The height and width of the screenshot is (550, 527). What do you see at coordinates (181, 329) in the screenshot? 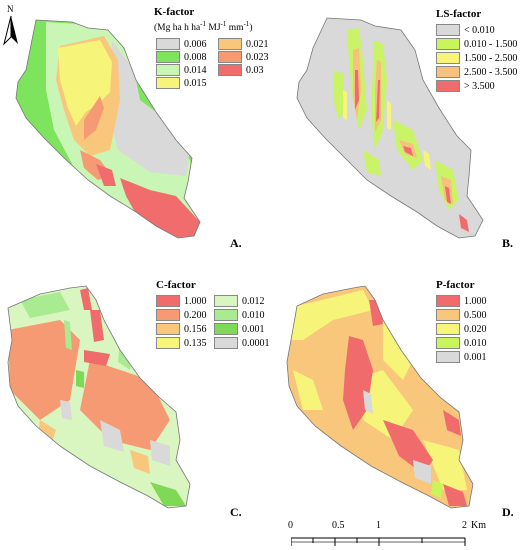
I see `legend-item: 0.156` at bounding box center [181, 329].